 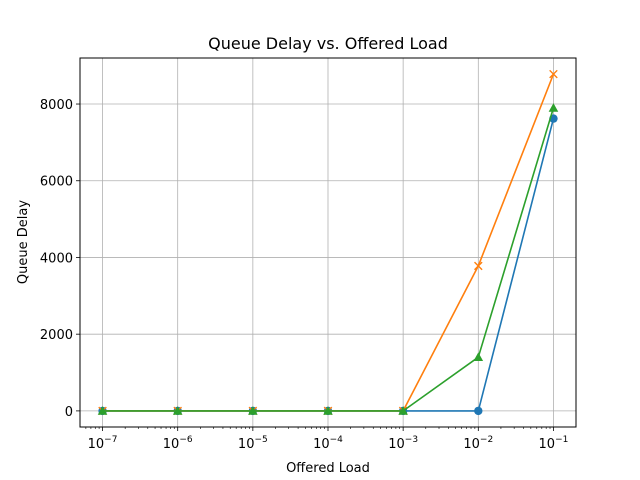 I want to click on chart-title: Queue Delay vs. Offered Load, so click(x=328, y=43).